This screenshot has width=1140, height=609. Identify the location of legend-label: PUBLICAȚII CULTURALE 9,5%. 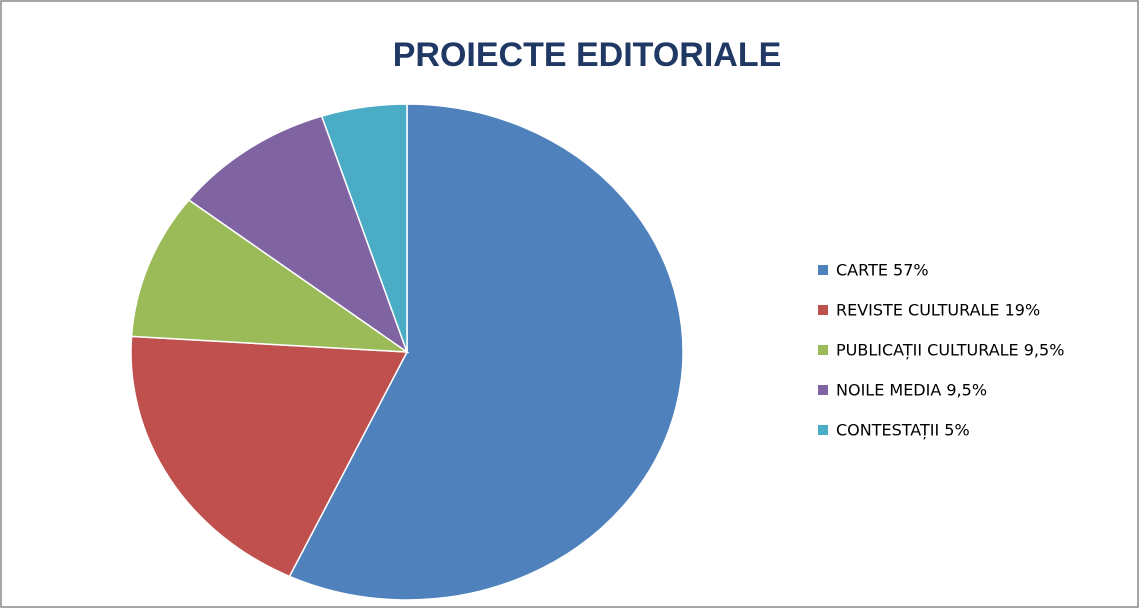
(950, 350).